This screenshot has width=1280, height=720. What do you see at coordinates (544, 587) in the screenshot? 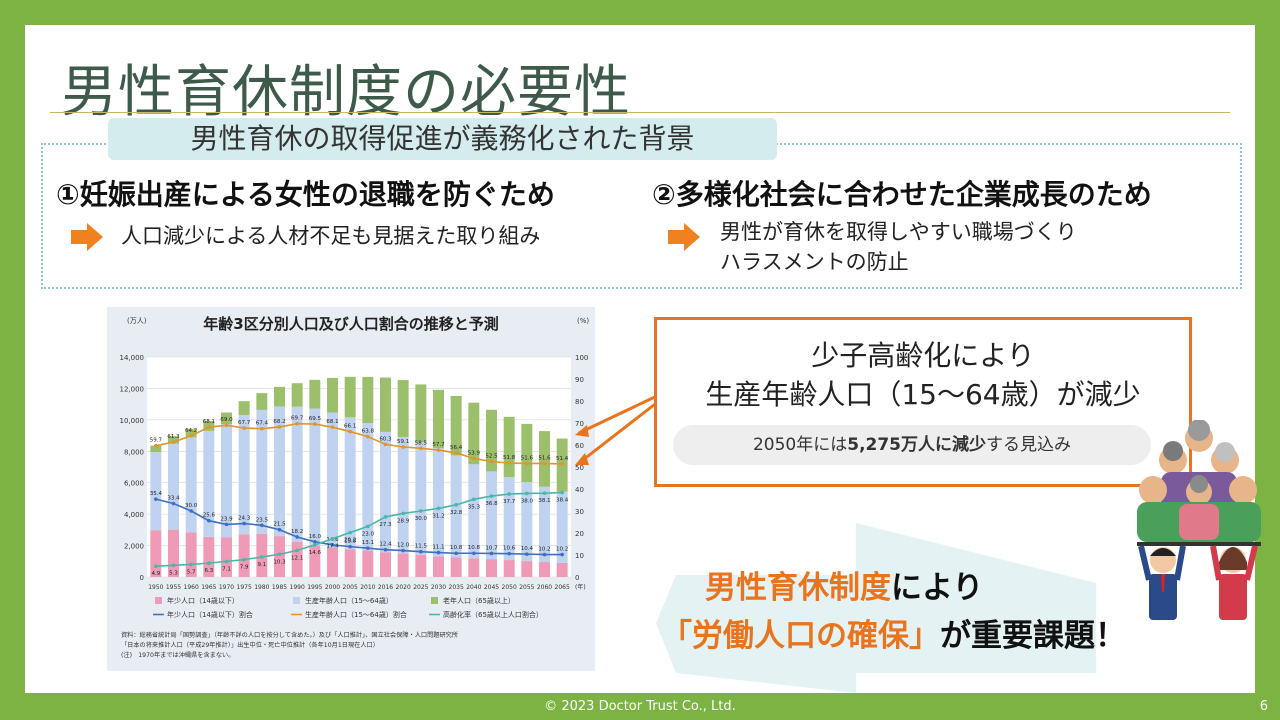
I see `x-tick-label: 2060` at bounding box center [544, 587].